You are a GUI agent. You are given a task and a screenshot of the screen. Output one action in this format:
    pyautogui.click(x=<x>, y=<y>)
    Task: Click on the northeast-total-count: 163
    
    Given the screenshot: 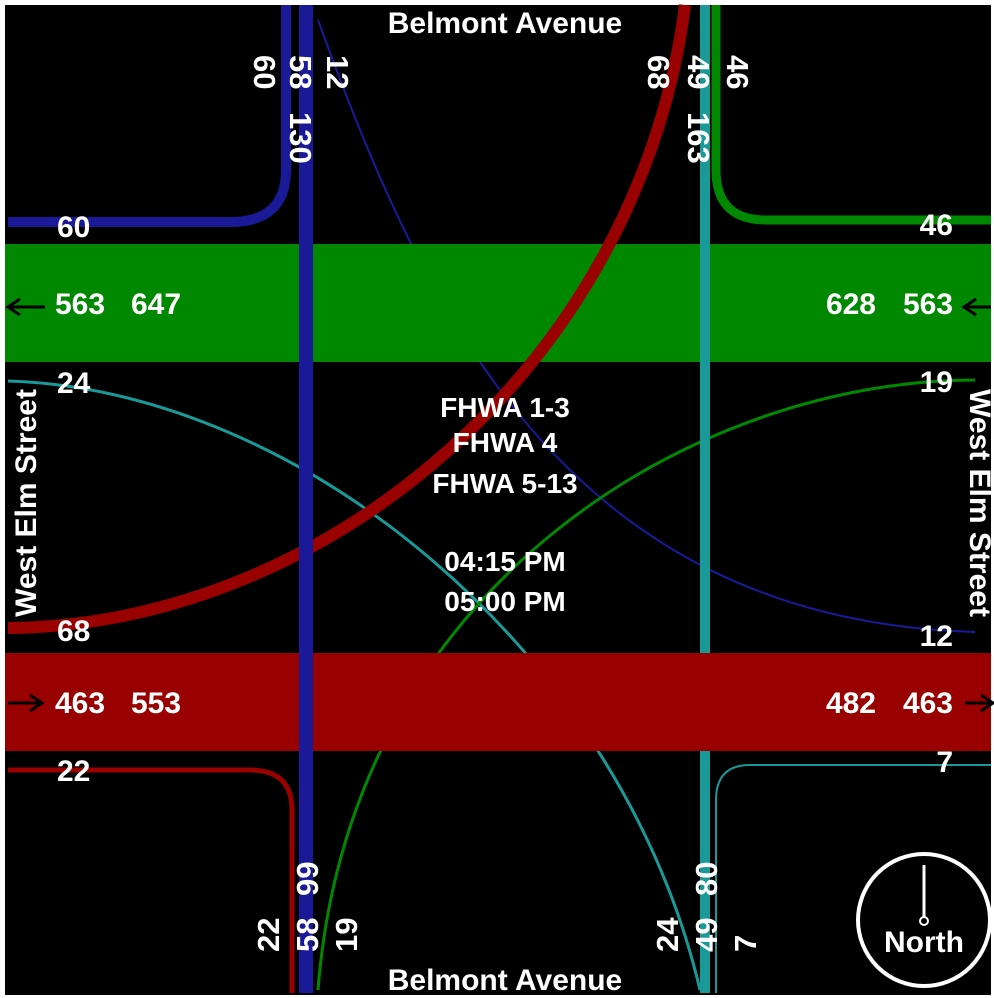 What is the action you would take?
    pyautogui.click(x=698, y=138)
    